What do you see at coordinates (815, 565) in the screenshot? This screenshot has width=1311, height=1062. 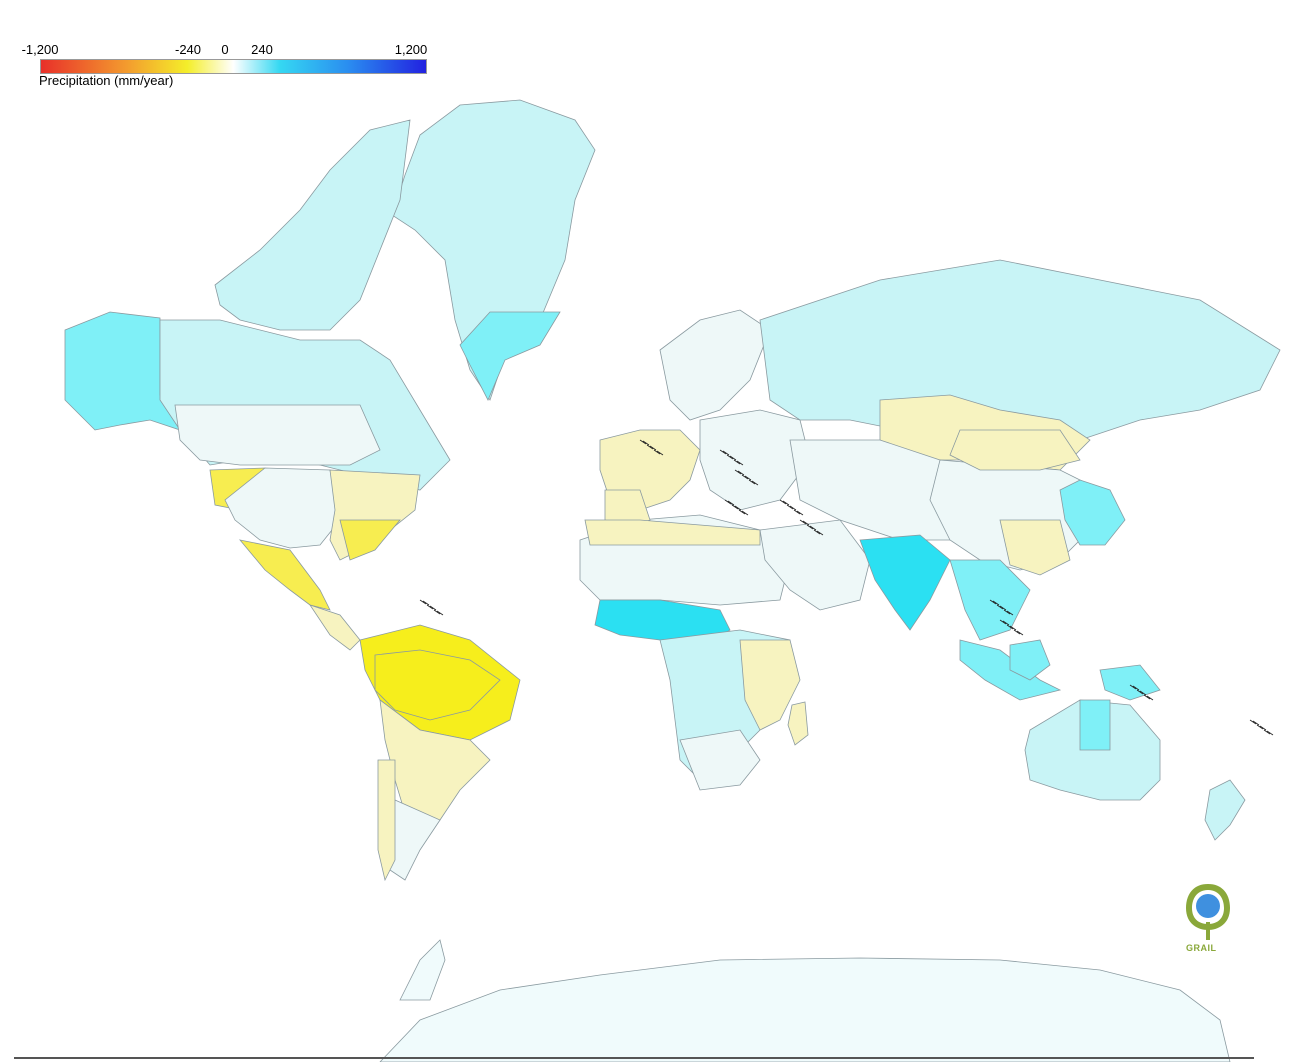 I see `region-middle-east` at bounding box center [815, 565].